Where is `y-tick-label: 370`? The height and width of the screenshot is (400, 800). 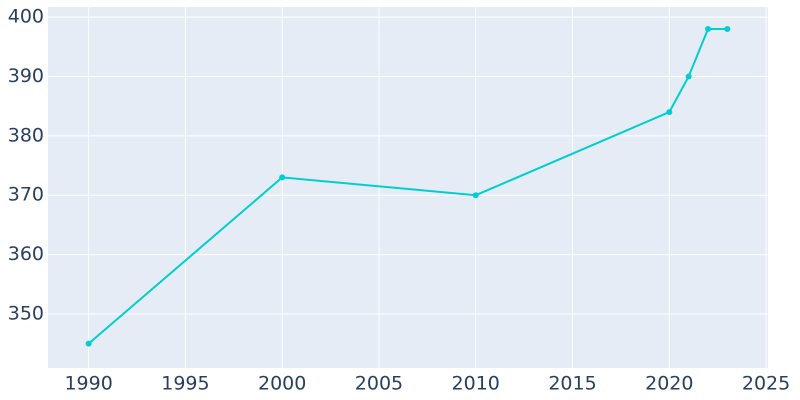
y-tick-label: 370 is located at coordinates (26, 195).